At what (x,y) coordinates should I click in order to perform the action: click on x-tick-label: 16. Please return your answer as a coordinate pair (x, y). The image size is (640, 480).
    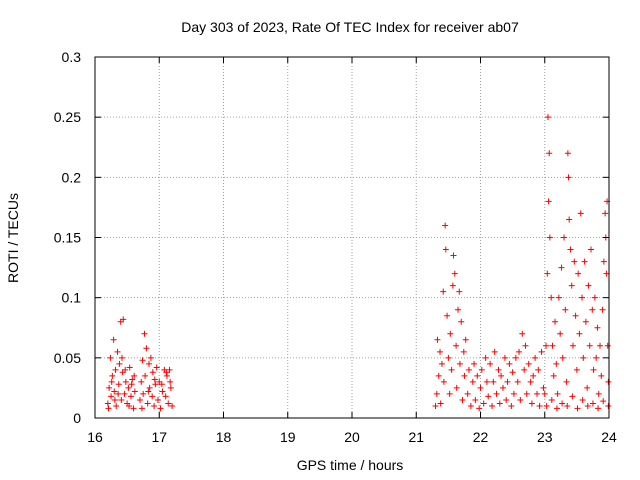
    Looking at the image, I should click on (95, 437).